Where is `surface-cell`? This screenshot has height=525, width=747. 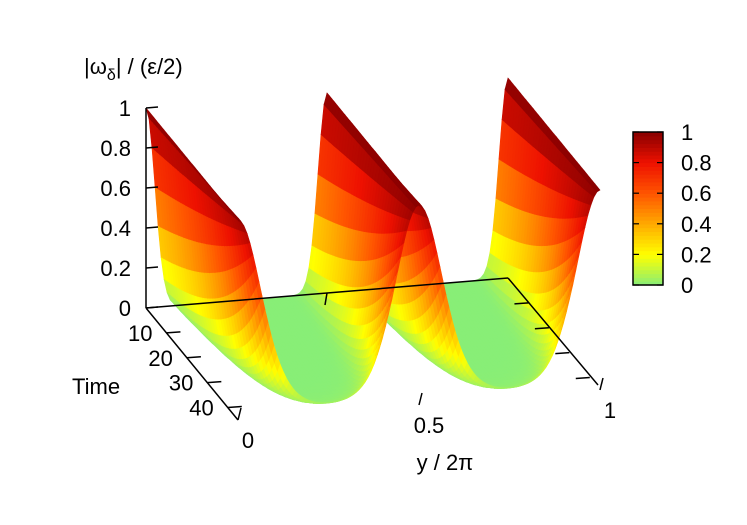 surface-cell is located at coordinates (597, 189).